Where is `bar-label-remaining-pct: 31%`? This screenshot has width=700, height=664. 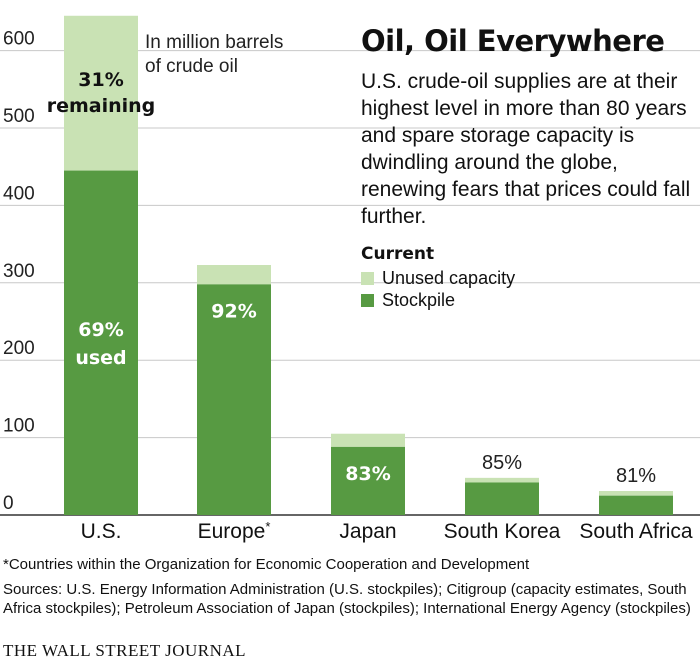 bar-label-remaining-pct: 31% is located at coordinates (100, 80).